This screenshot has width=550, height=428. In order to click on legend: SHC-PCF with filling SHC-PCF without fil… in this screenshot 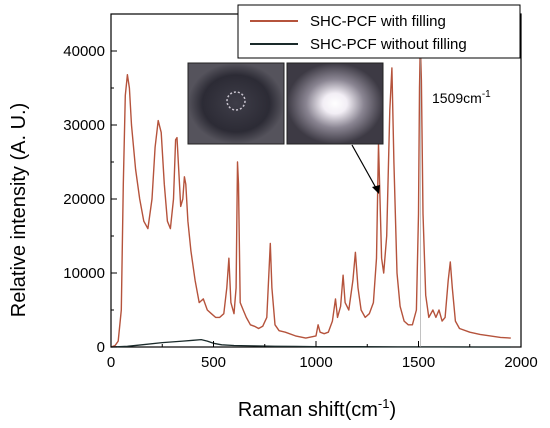, I will do `click(379, 31)`.